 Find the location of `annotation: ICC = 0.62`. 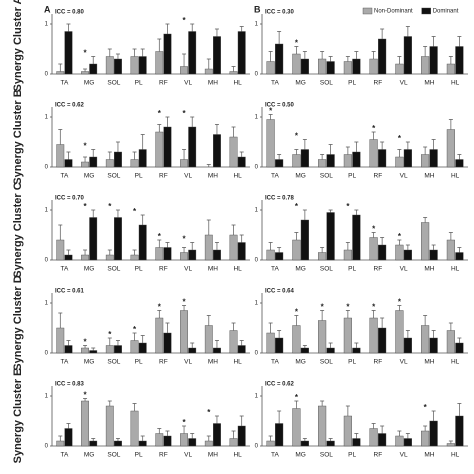

annotation: ICC = 0.62 is located at coordinates (280, 385).